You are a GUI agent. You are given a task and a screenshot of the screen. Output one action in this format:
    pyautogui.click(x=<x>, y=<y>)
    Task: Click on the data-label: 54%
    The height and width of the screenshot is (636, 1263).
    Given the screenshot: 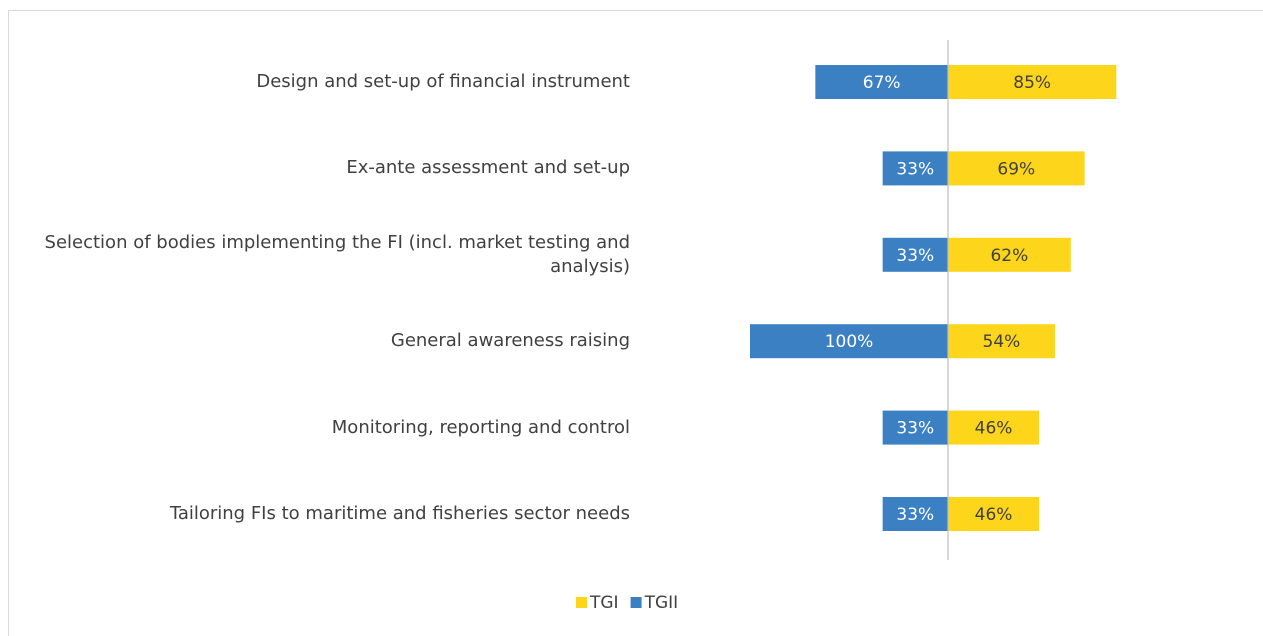 What is the action you would take?
    pyautogui.click(x=1002, y=342)
    